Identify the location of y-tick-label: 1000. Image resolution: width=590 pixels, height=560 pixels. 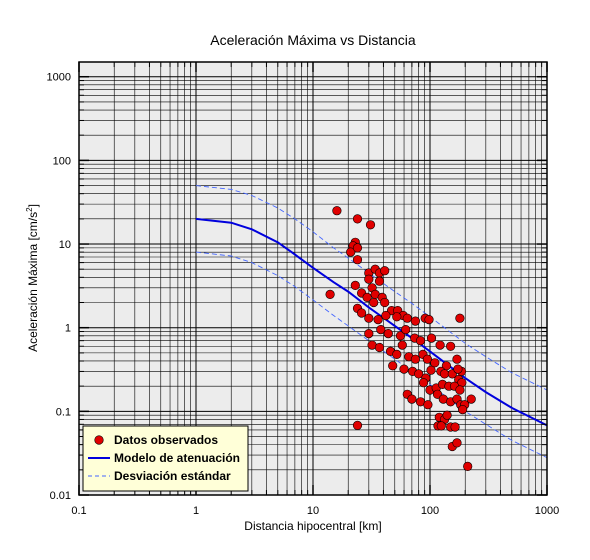
(59, 78).